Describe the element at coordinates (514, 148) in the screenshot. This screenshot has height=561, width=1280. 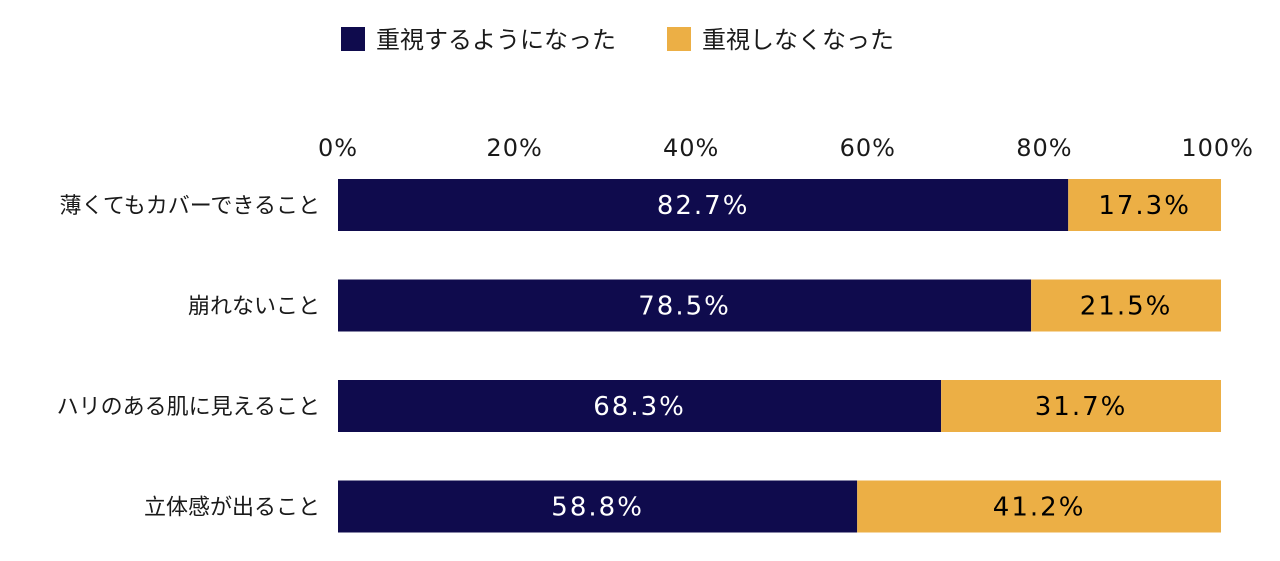
I see `x-tick-label-20: 20%` at that location.